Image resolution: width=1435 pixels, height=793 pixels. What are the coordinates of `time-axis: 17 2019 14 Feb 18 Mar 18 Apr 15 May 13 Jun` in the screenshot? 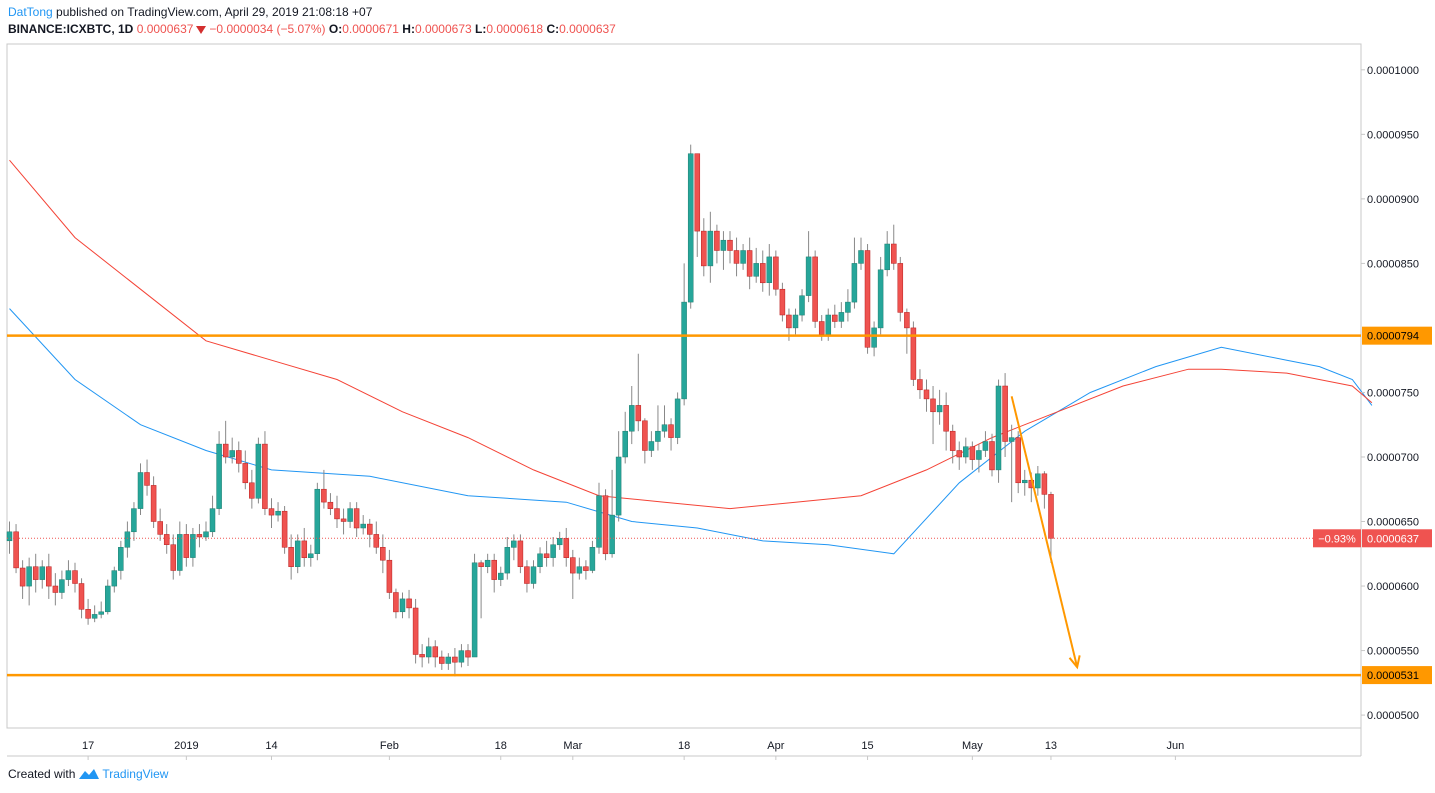 It's located at (633, 750).